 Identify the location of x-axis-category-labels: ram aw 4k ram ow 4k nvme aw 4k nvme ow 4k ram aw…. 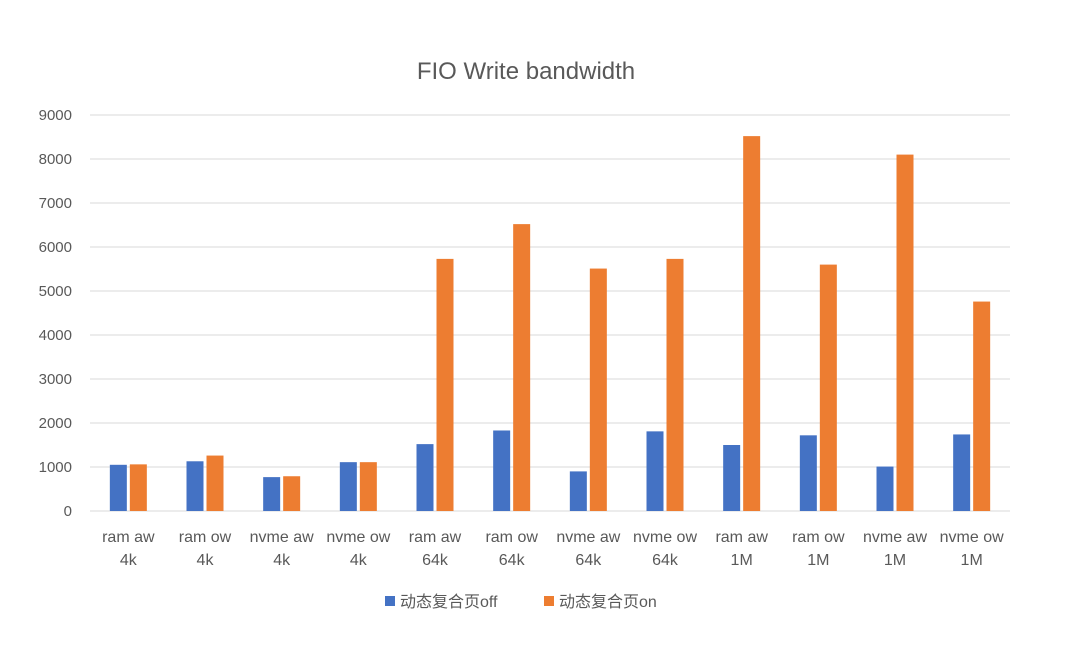
(553, 549).